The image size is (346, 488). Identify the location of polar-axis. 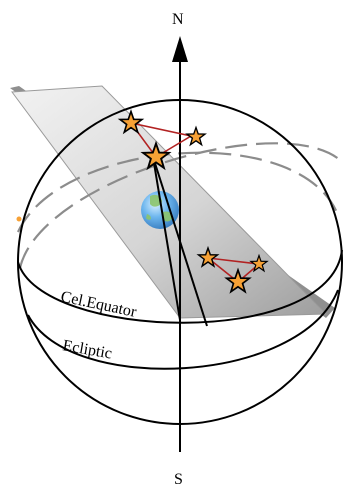
(180, 244).